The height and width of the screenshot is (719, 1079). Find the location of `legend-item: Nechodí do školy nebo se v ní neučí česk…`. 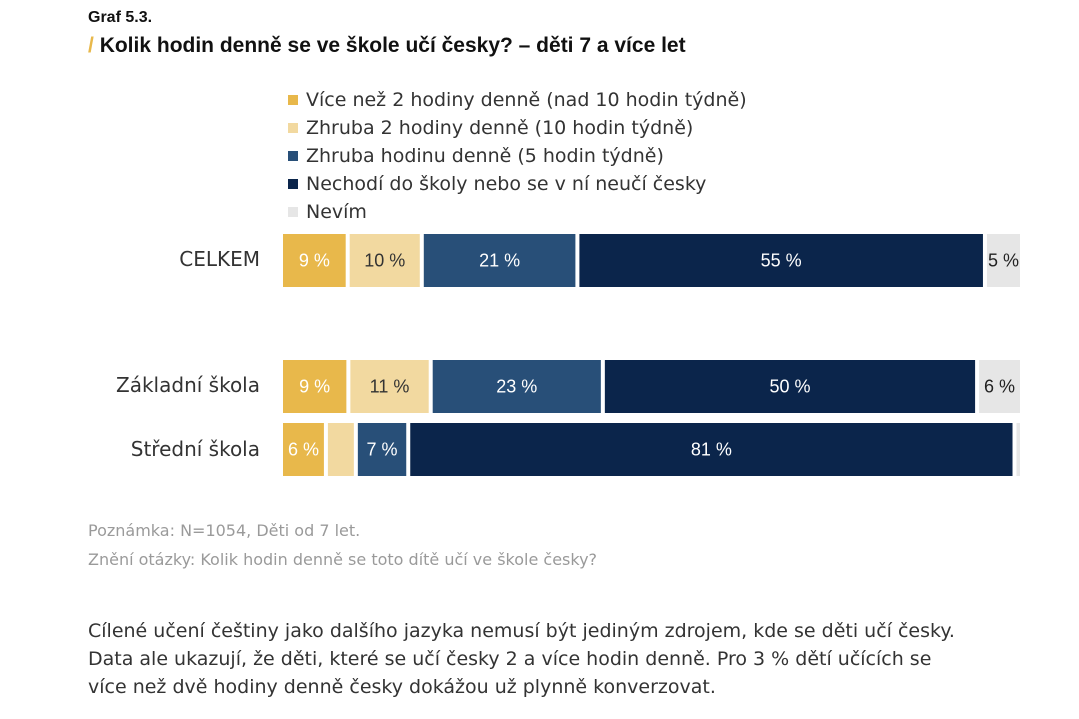

legend-item: Nechodí do školy nebo se v ní neučí česk… is located at coordinates (517, 184).